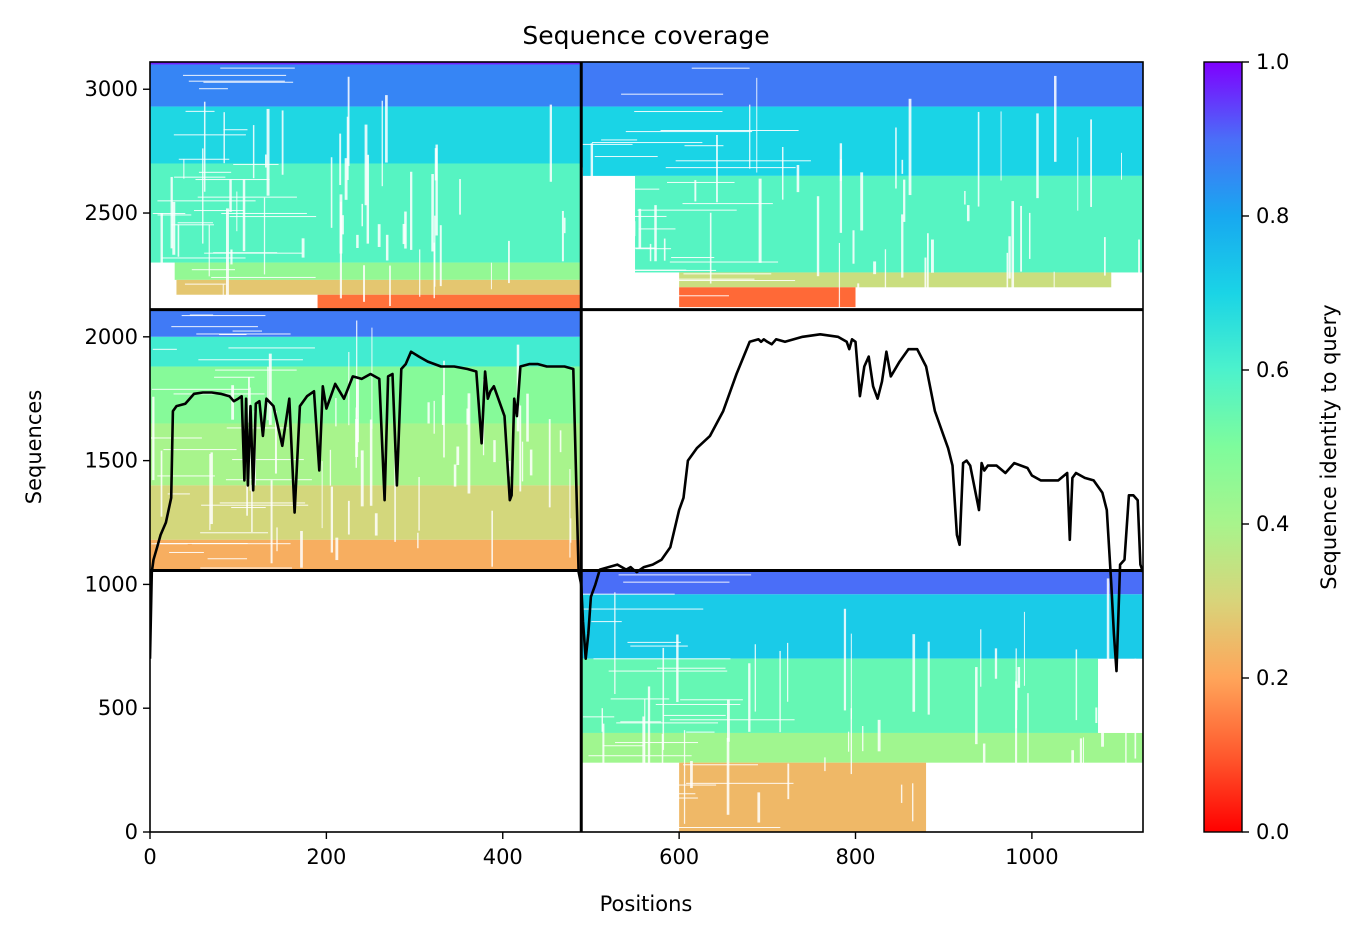  Describe the element at coordinates (645, 35) in the screenshot. I see `chart-title: Sequence coverage` at that location.